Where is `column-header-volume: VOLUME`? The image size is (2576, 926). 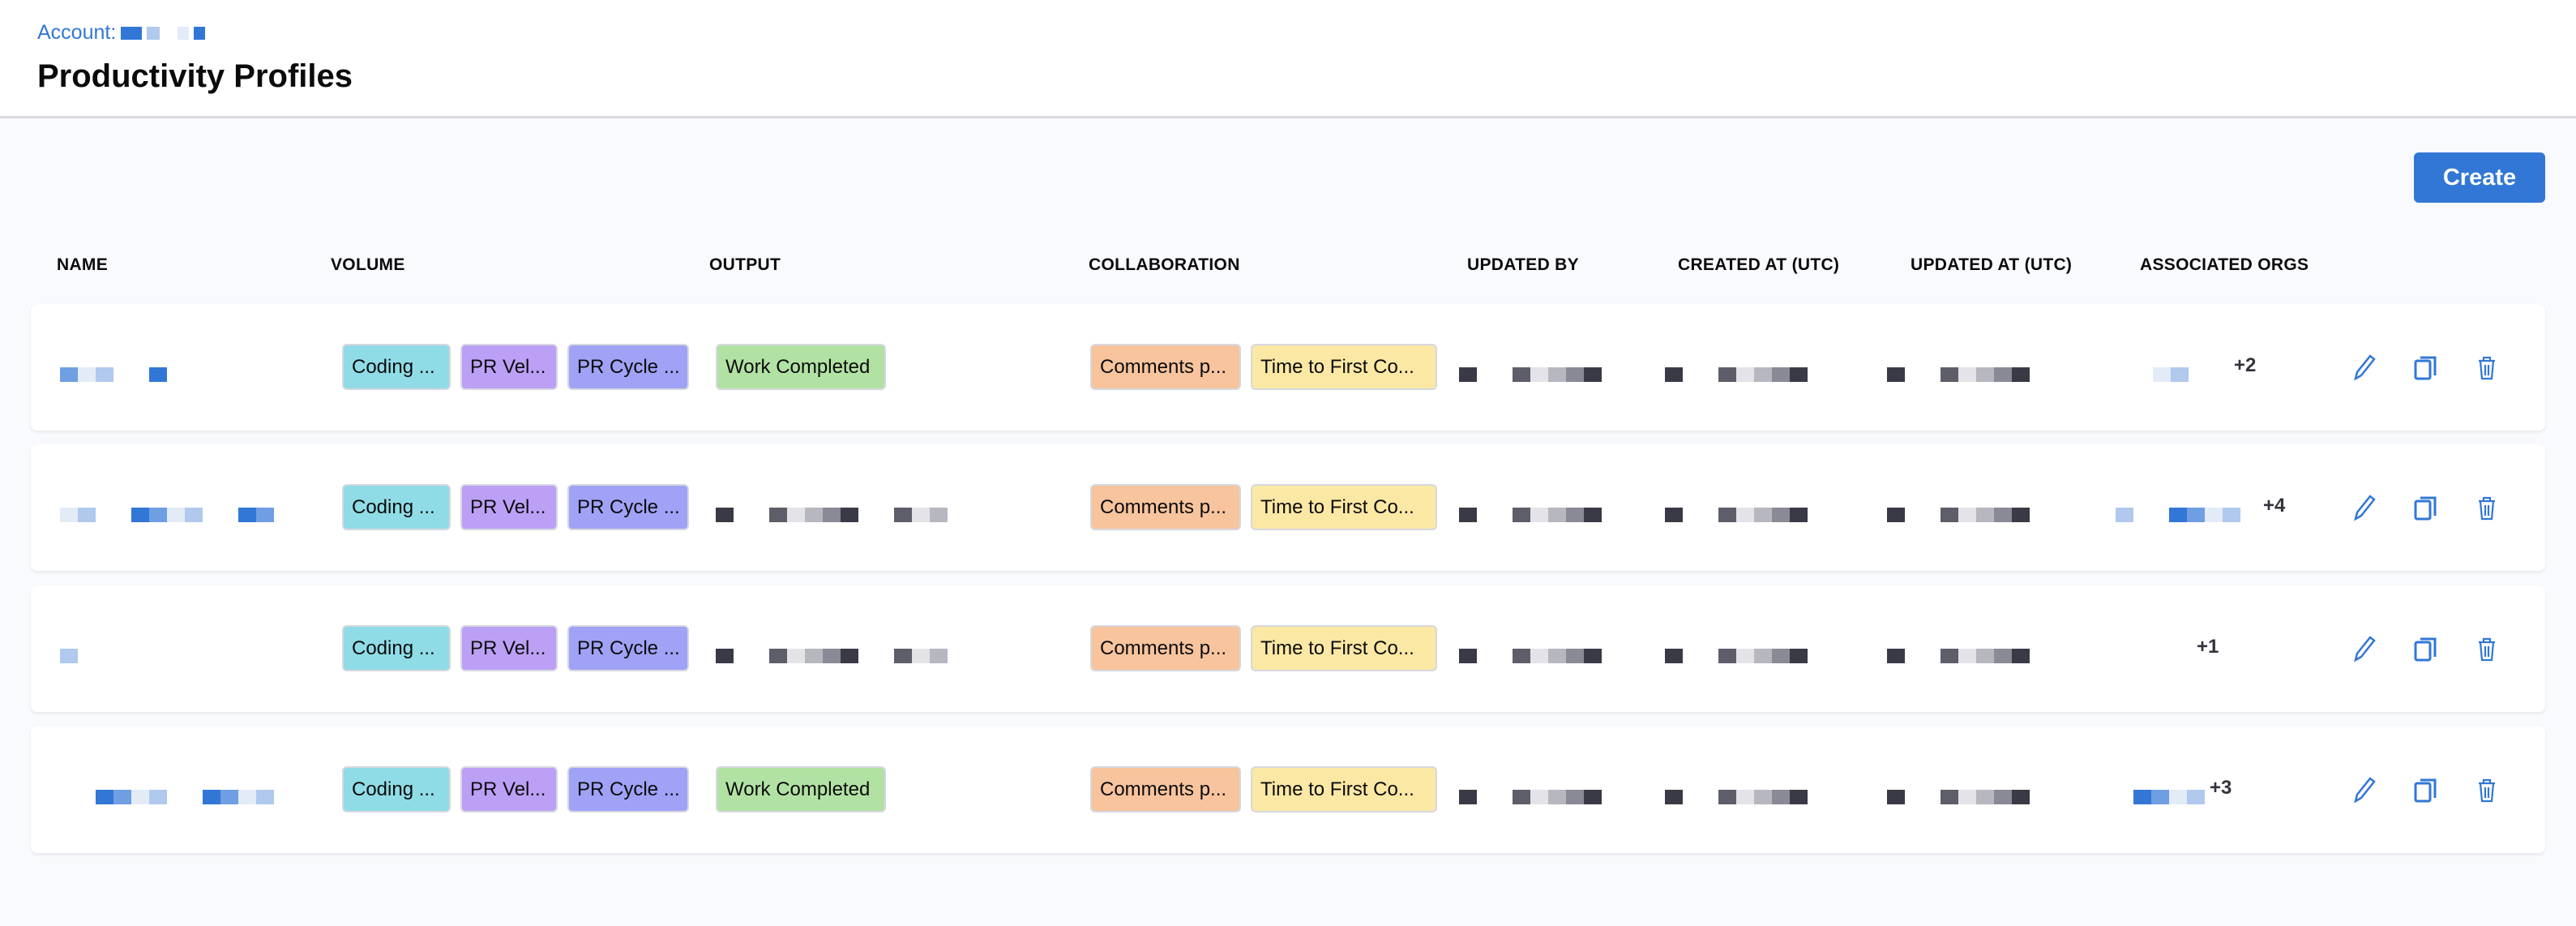 column-header-volume: VOLUME is located at coordinates (368, 264).